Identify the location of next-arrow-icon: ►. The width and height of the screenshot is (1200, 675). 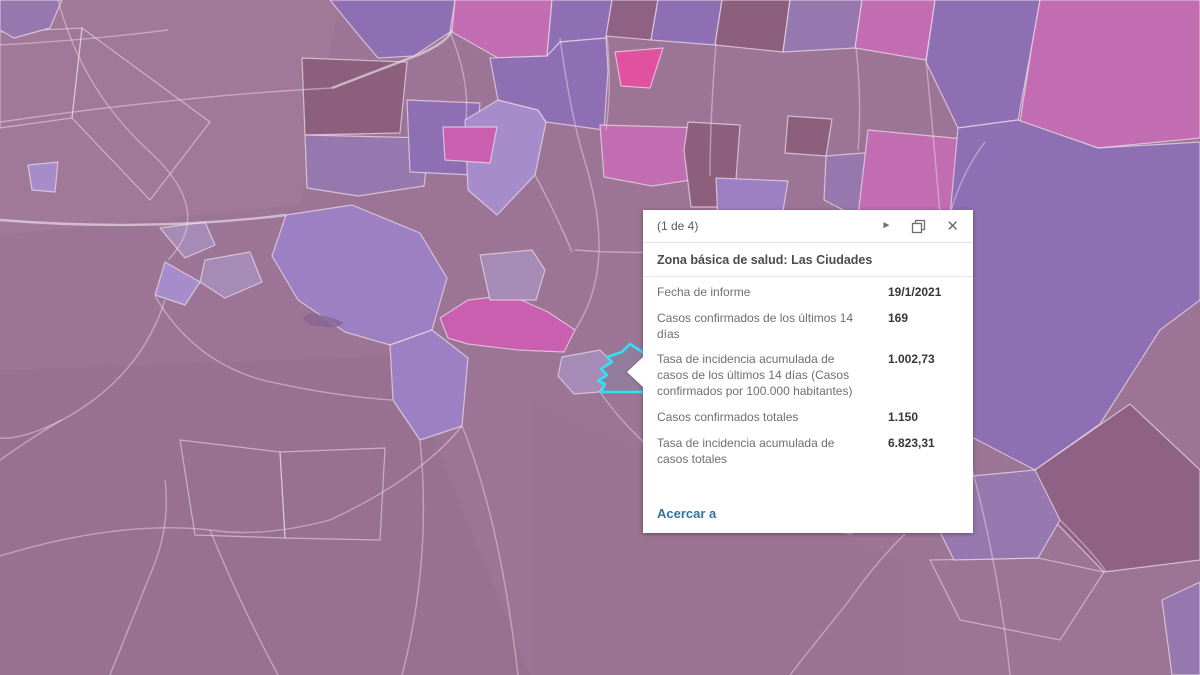
(886, 225).